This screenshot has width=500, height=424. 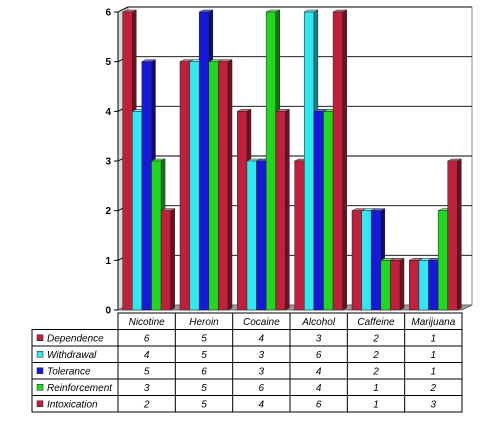 What do you see at coordinates (69, 371) in the screenshot?
I see `legend-label: Tolerance` at bounding box center [69, 371].